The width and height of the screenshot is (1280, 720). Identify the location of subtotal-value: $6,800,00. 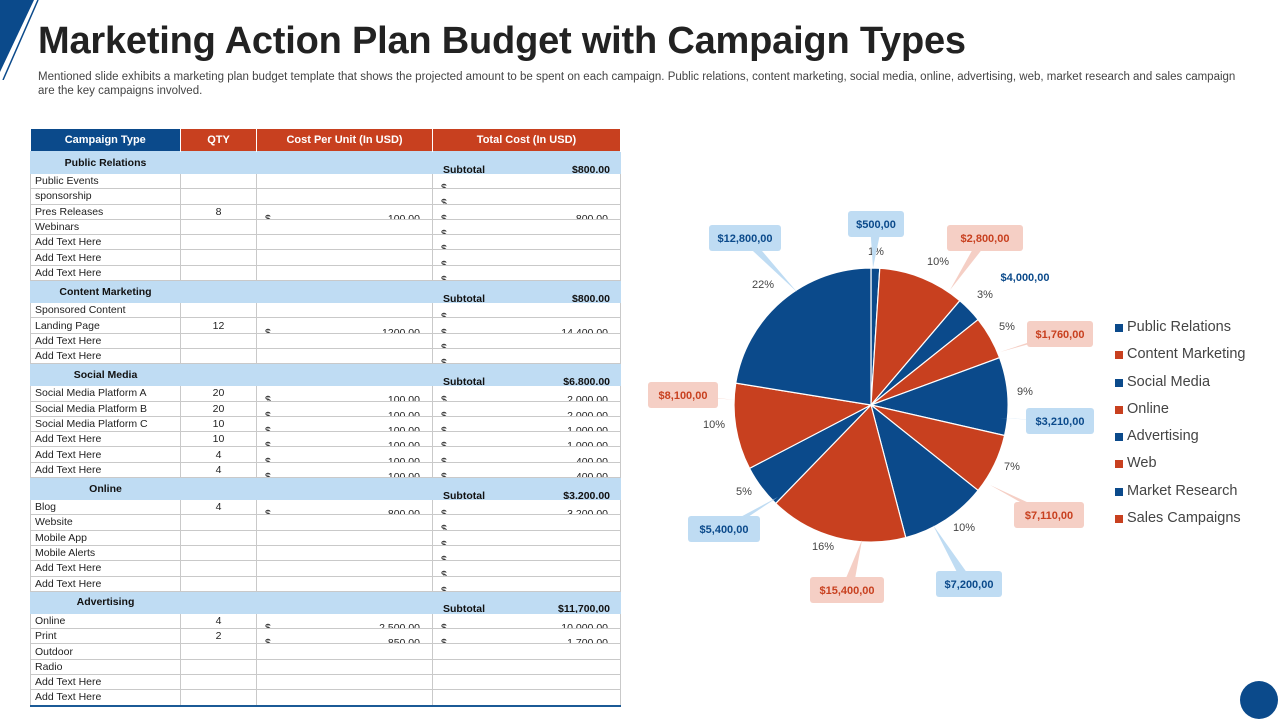
(586, 380).